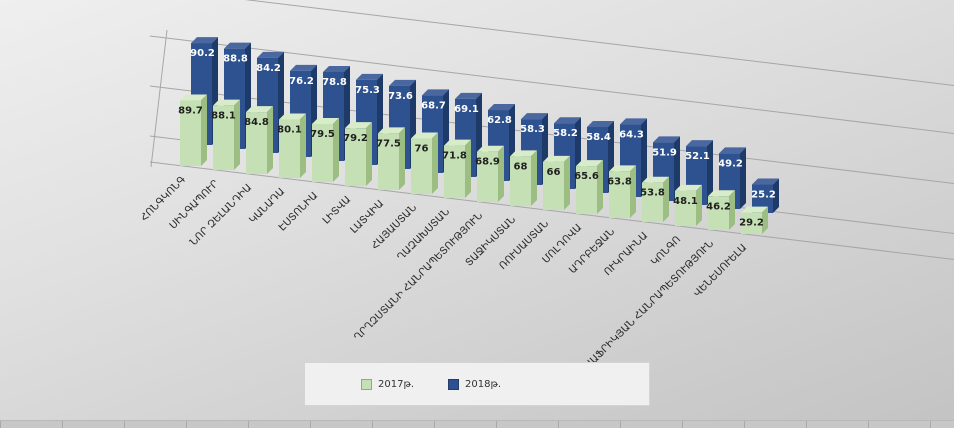  What do you see at coordinates (499, 120) in the screenshot?
I see `bar-value-label-2018: 62.8` at bounding box center [499, 120].